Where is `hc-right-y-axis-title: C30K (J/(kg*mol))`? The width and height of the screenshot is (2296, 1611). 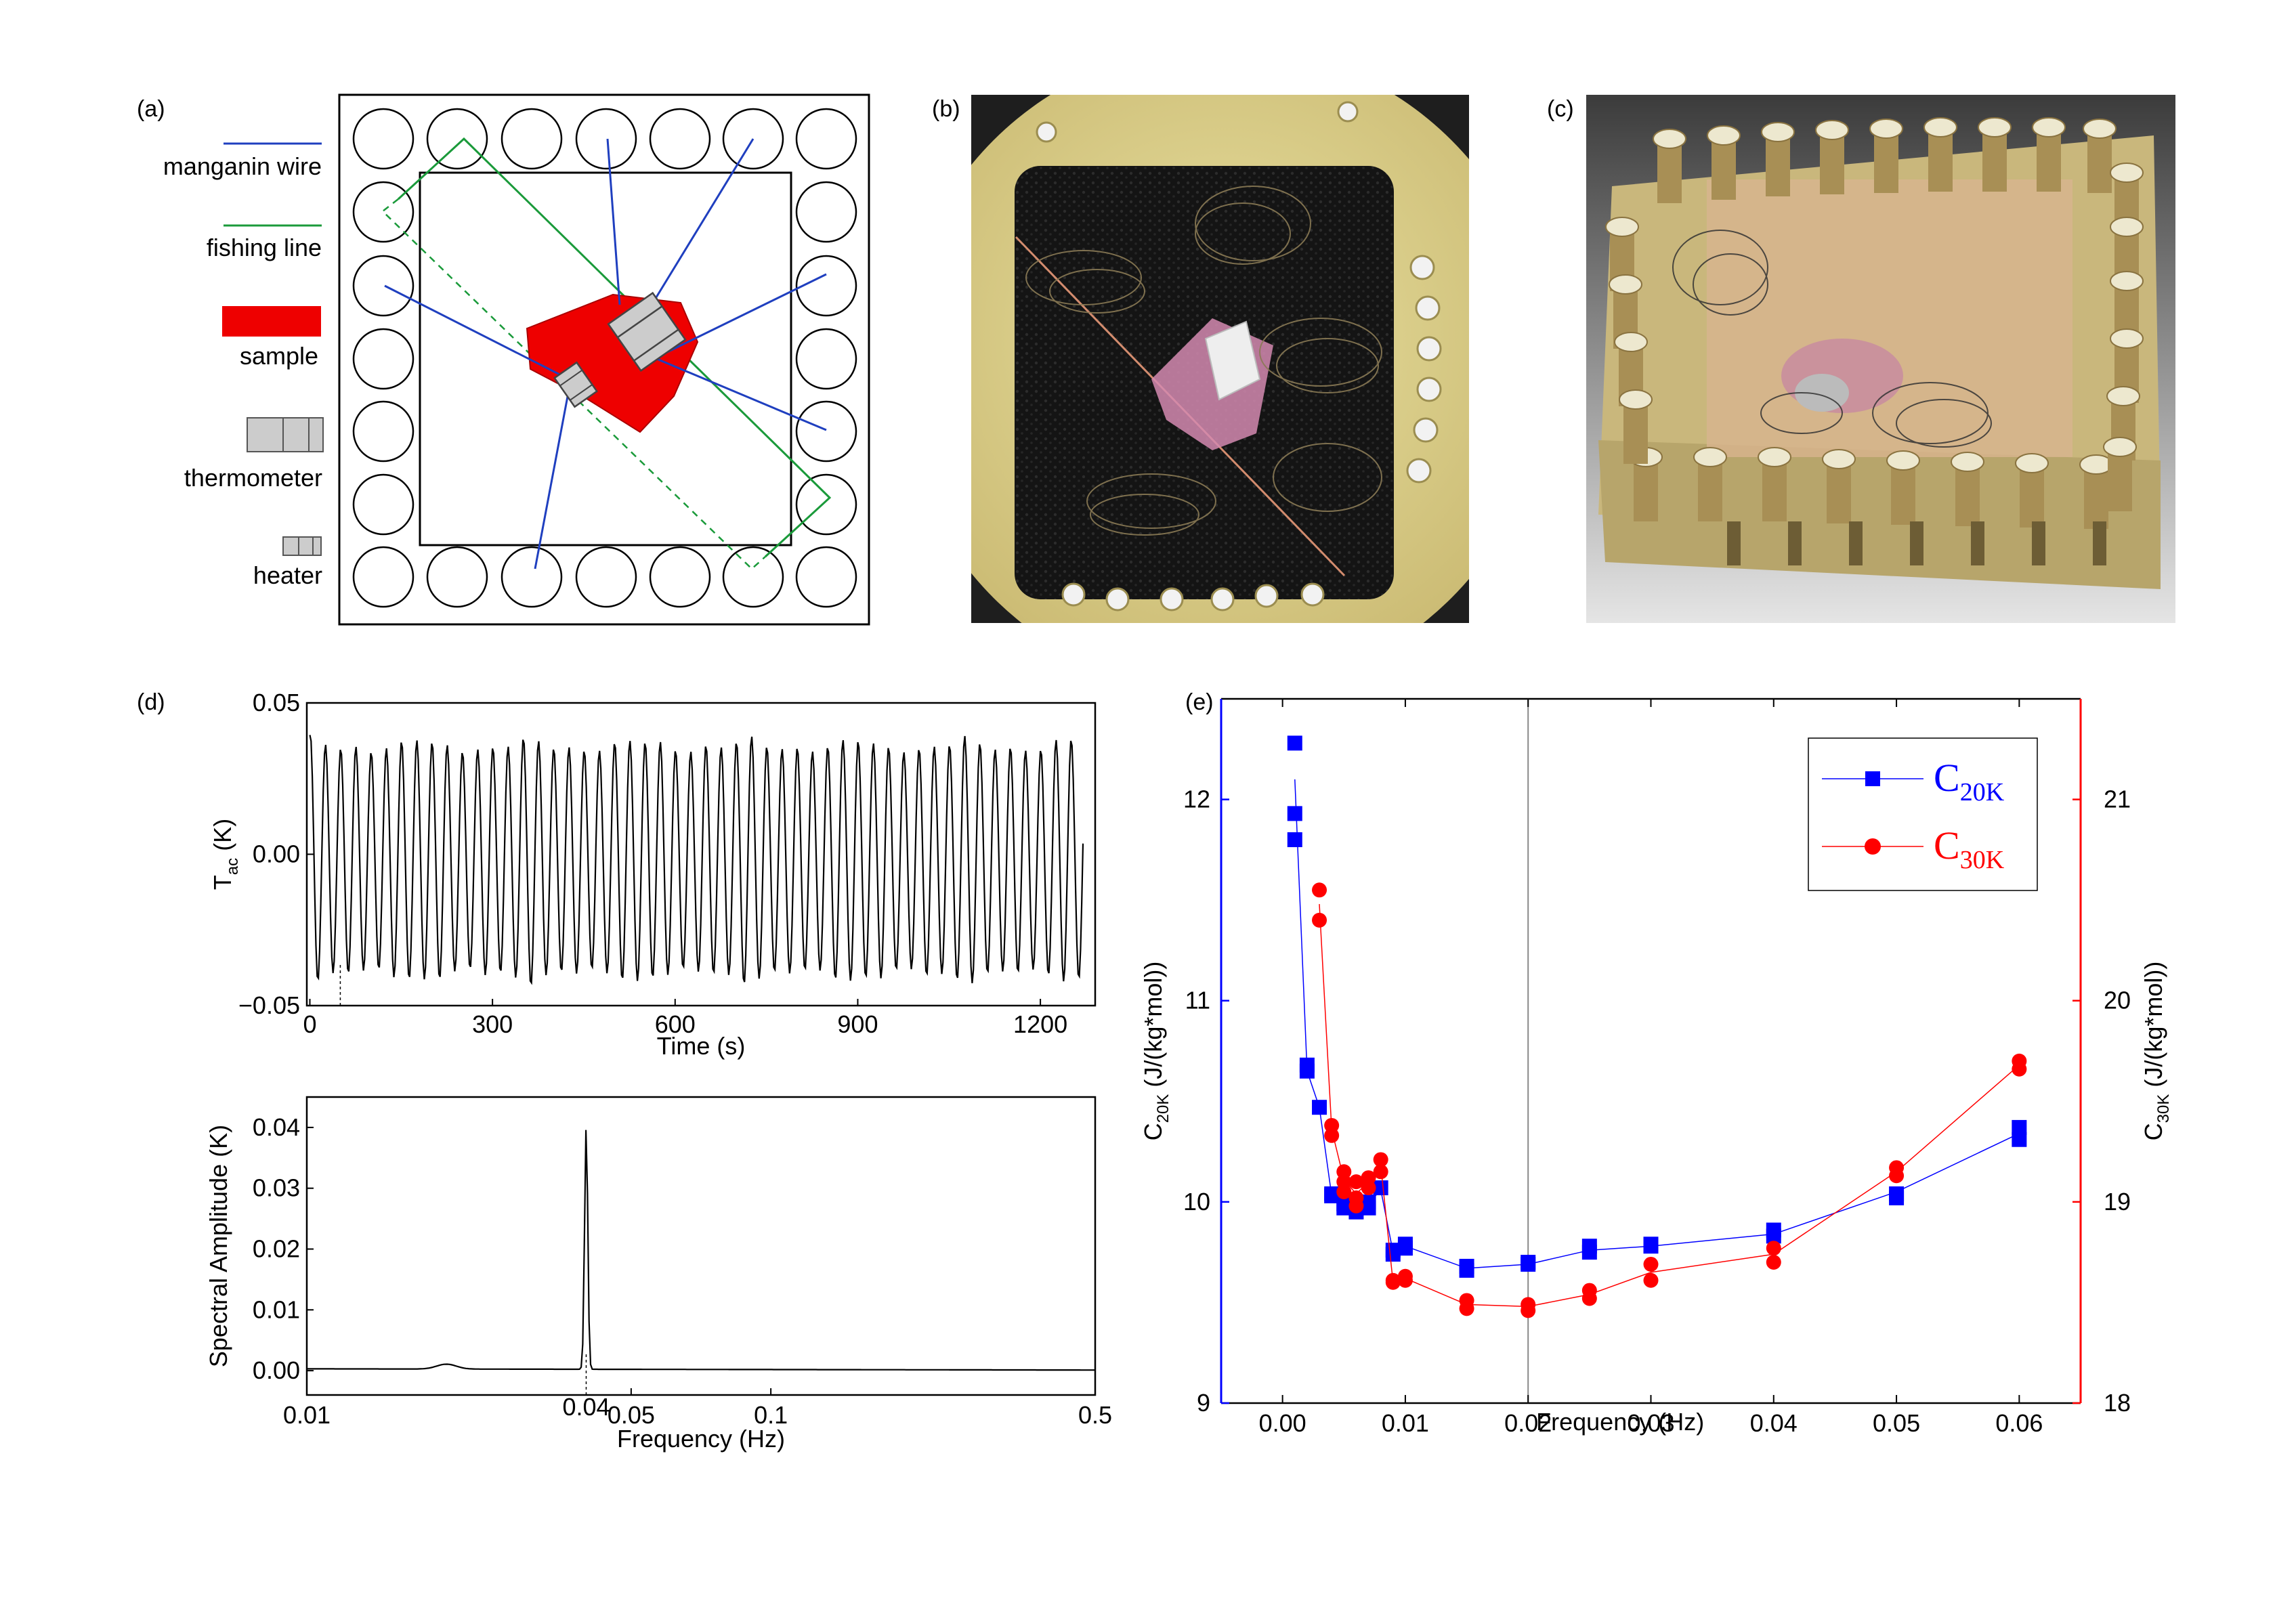
hc-right-y-axis-title: C30K (J/(kg*mol)) is located at coordinates (2156, 1051).